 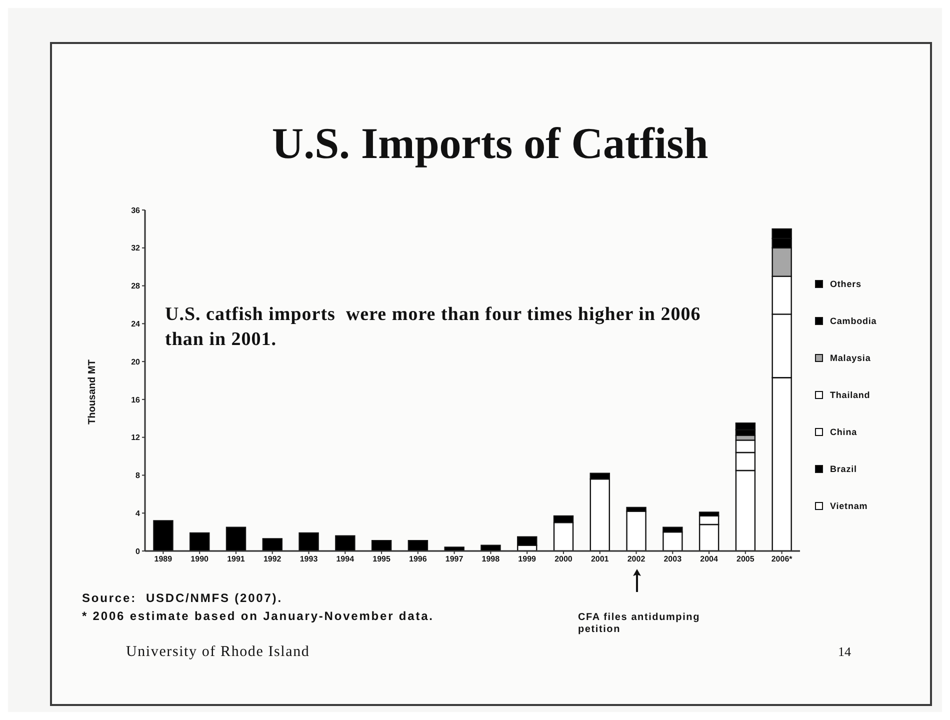 What do you see at coordinates (136, 324) in the screenshot?
I see `y-tick-label: 24` at bounding box center [136, 324].